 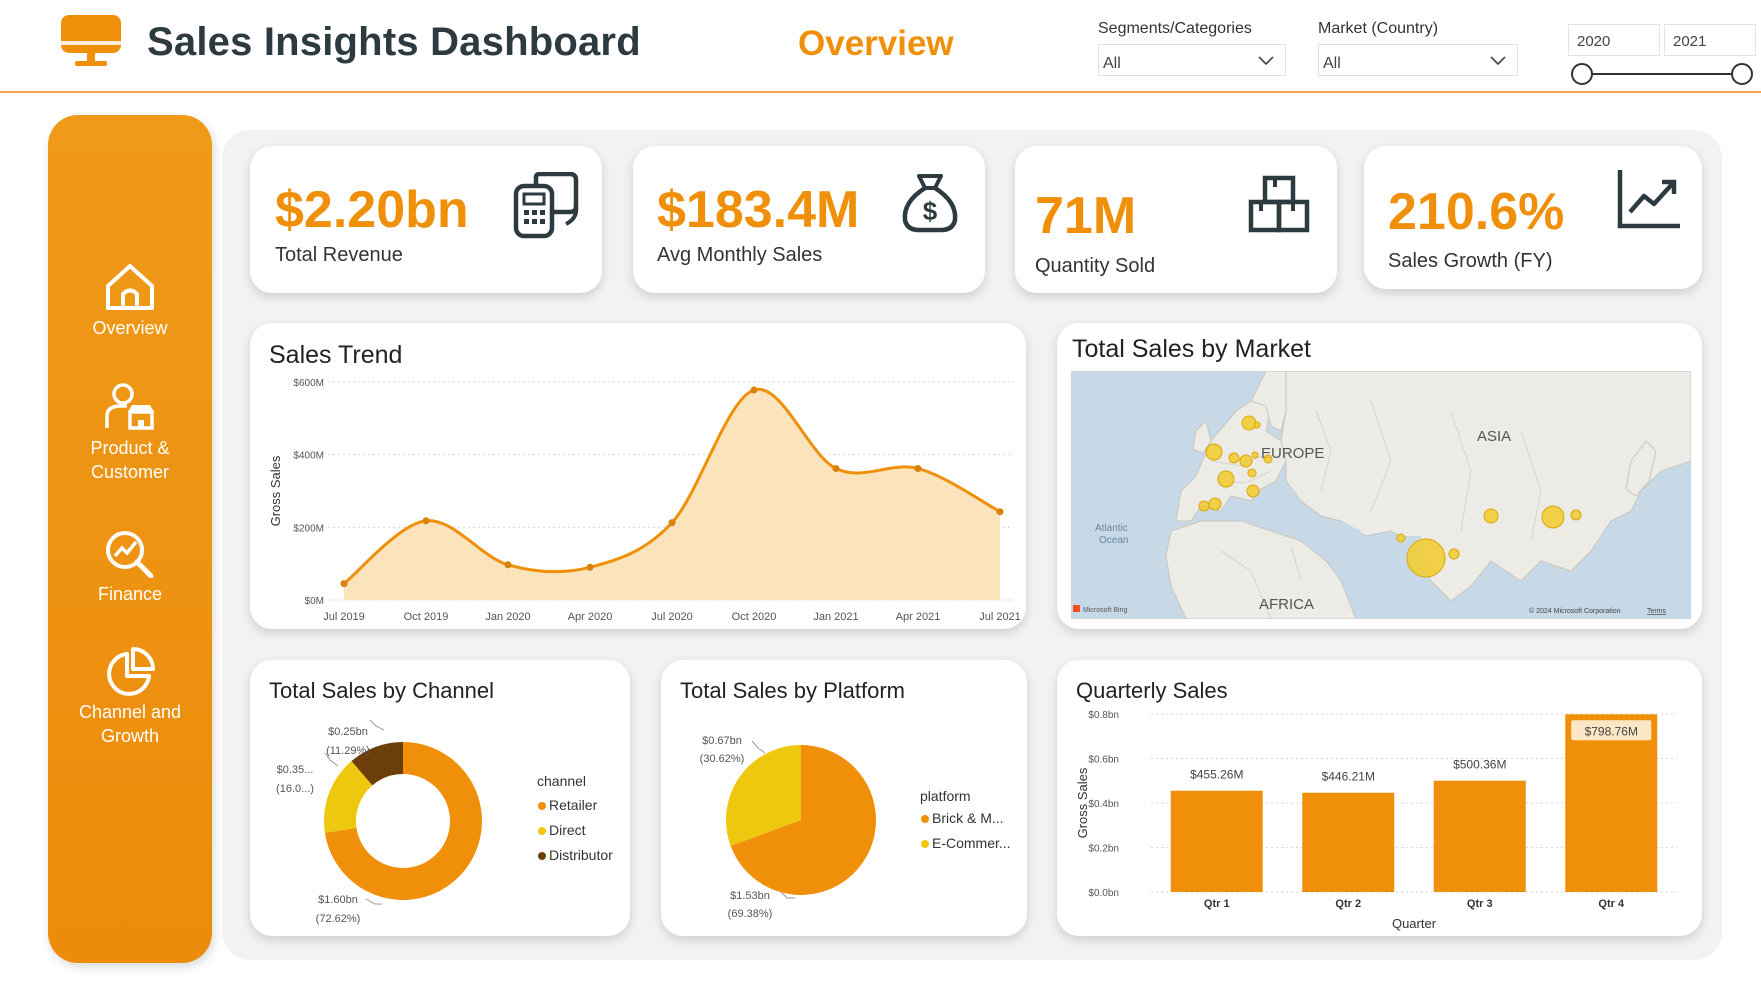 I want to click on nav-channel-growth-label-1: Channel and, so click(x=130, y=712).